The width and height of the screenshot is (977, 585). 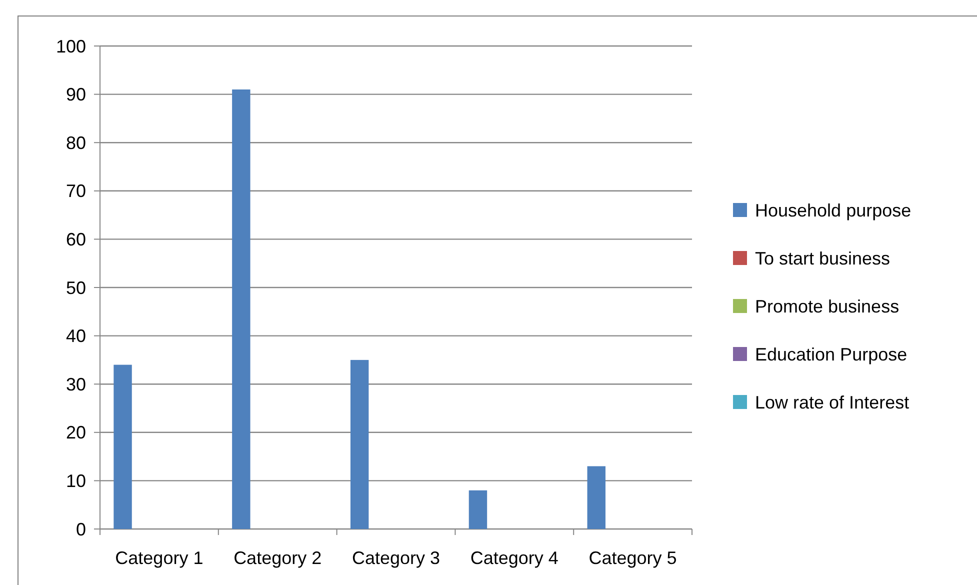 What do you see at coordinates (81, 529) in the screenshot?
I see `y-tick-label: 0` at bounding box center [81, 529].